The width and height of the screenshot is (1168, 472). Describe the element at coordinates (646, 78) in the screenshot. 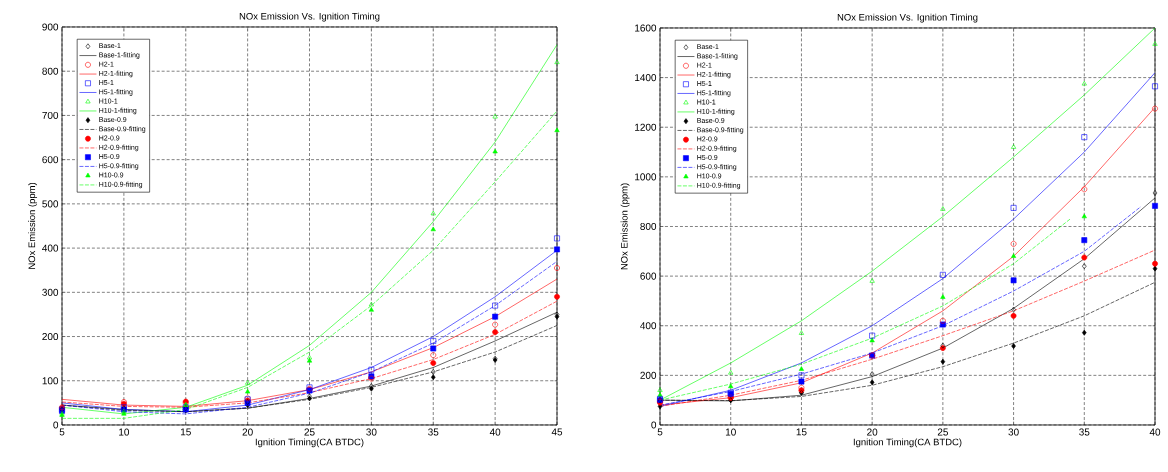

I see `y-tick-label: 1400` at that location.